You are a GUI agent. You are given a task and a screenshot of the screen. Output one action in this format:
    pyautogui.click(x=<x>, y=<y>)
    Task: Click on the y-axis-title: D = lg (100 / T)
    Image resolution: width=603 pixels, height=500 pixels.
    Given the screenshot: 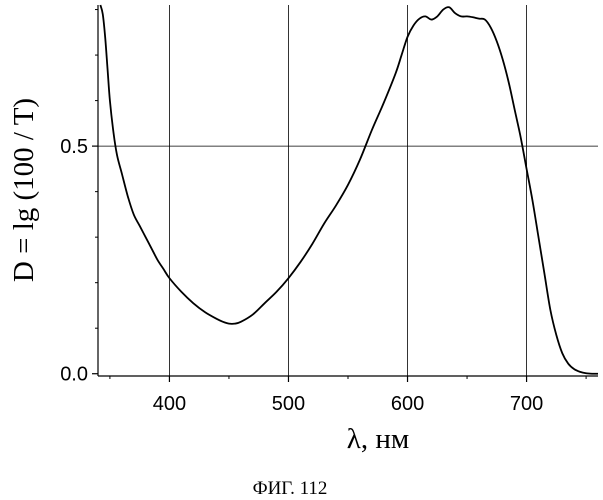 What is the action you would take?
    pyautogui.click(x=24, y=190)
    